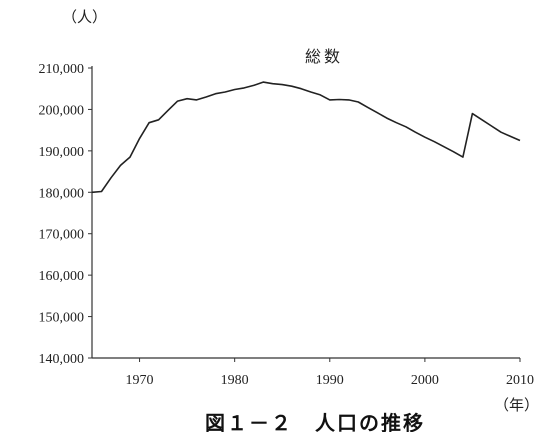 This screenshot has height=432, width=547. What do you see at coordinates (62, 318) in the screenshot?
I see `y-tick-label: 150,000` at bounding box center [62, 318].